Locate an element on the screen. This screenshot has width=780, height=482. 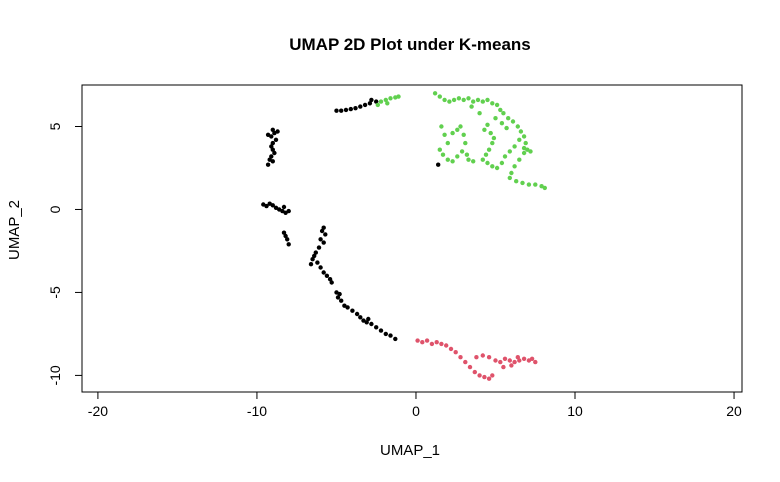
x-tick-label: 10 is located at coordinates (575, 411).